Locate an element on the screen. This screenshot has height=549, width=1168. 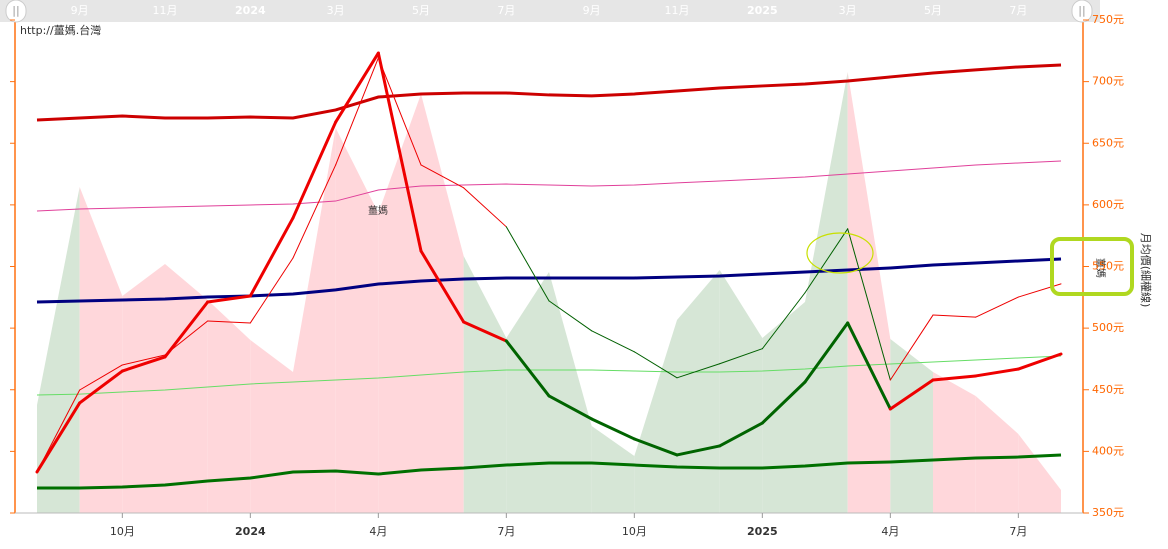
x-tick-label: 2025 is located at coordinates (762, 531).